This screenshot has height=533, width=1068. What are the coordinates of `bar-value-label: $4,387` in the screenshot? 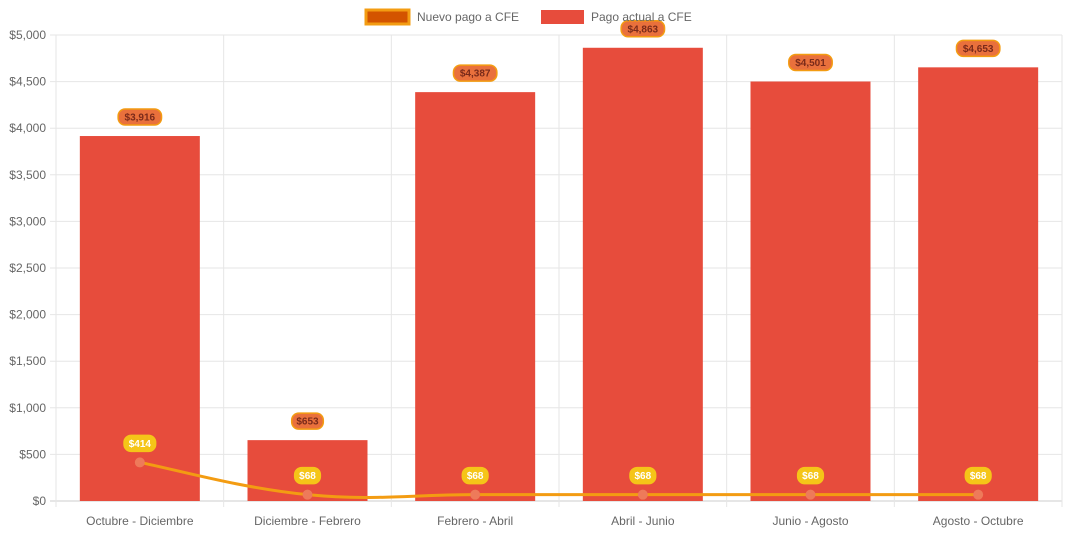 It's located at (475, 73).